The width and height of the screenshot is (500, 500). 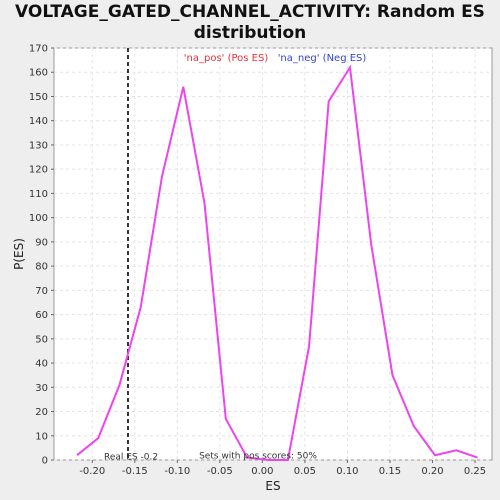 What do you see at coordinates (177, 471) in the screenshot?
I see `x-tick-label: -0.10` at bounding box center [177, 471].